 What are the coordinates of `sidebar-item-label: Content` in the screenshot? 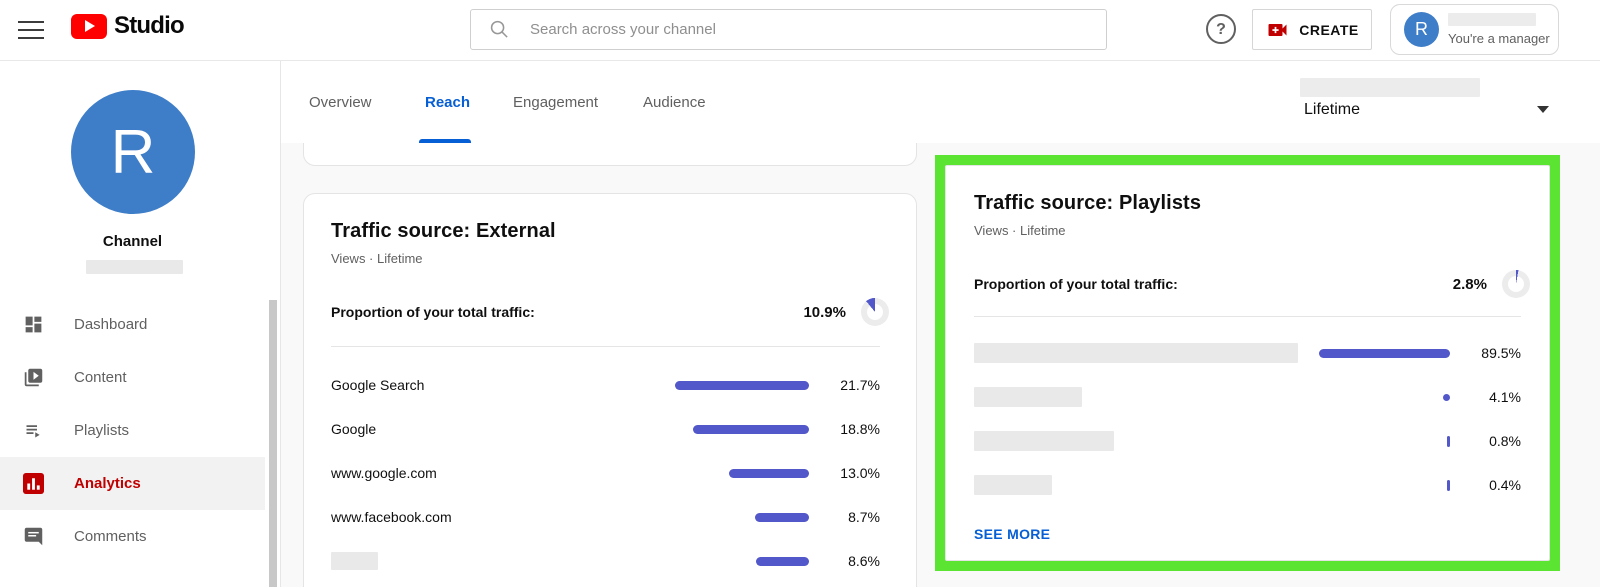 It's located at (100, 377).